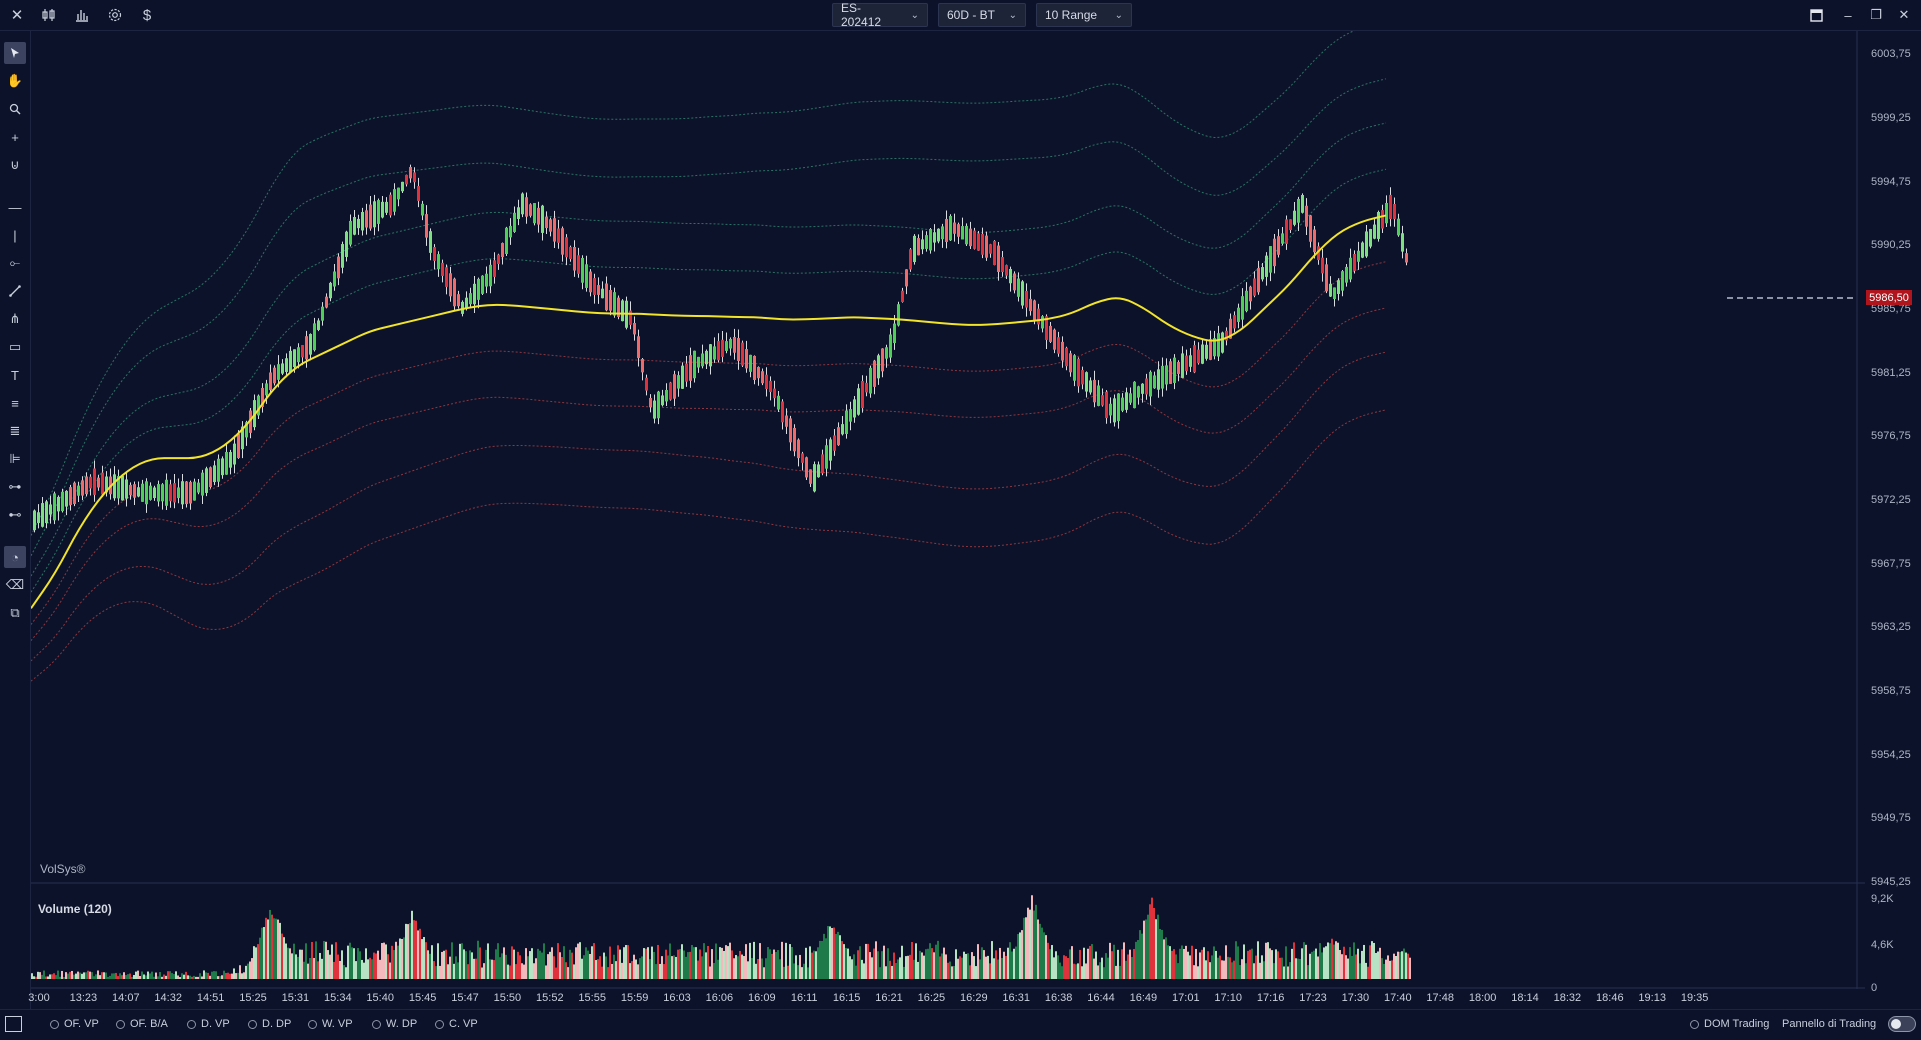  What do you see at coordinates (15, 235) in the screenshot?
I see `vline-icon: |` at bounding box center [15, 235].